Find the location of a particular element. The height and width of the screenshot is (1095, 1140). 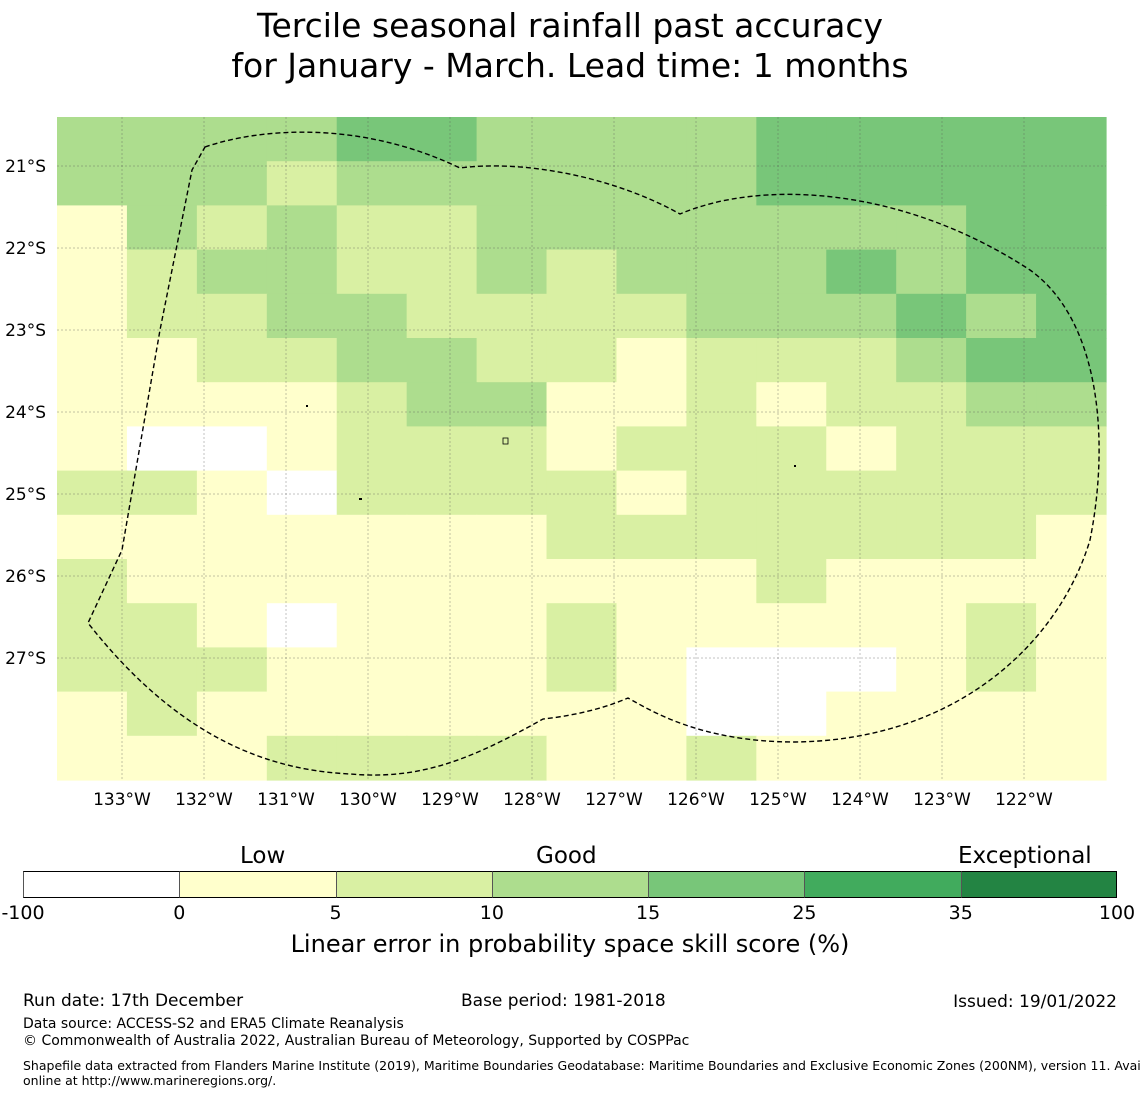

good-label: Good is located at coordinates (566, 856).